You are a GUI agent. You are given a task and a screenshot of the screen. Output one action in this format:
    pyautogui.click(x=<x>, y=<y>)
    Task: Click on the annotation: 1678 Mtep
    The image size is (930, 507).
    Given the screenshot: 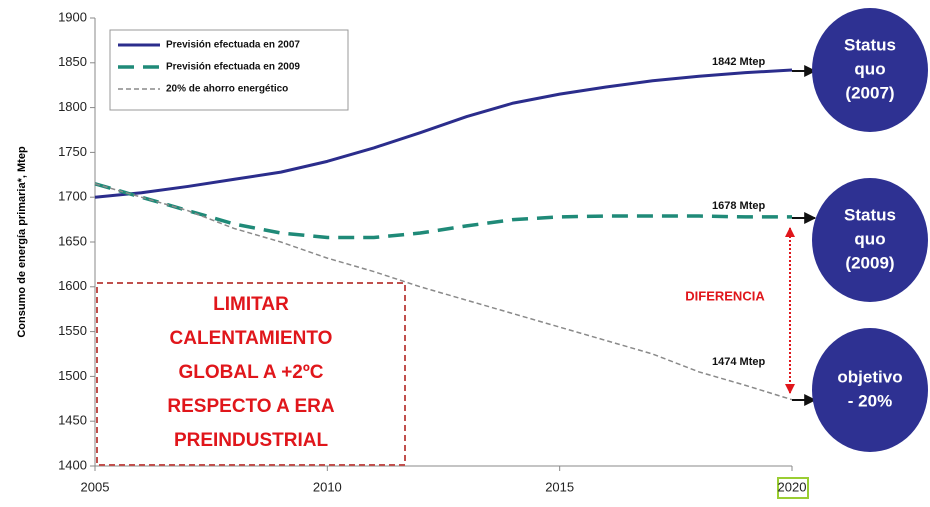 What is the action you would take?
    pyautogui.click(x=738, y=206)
    